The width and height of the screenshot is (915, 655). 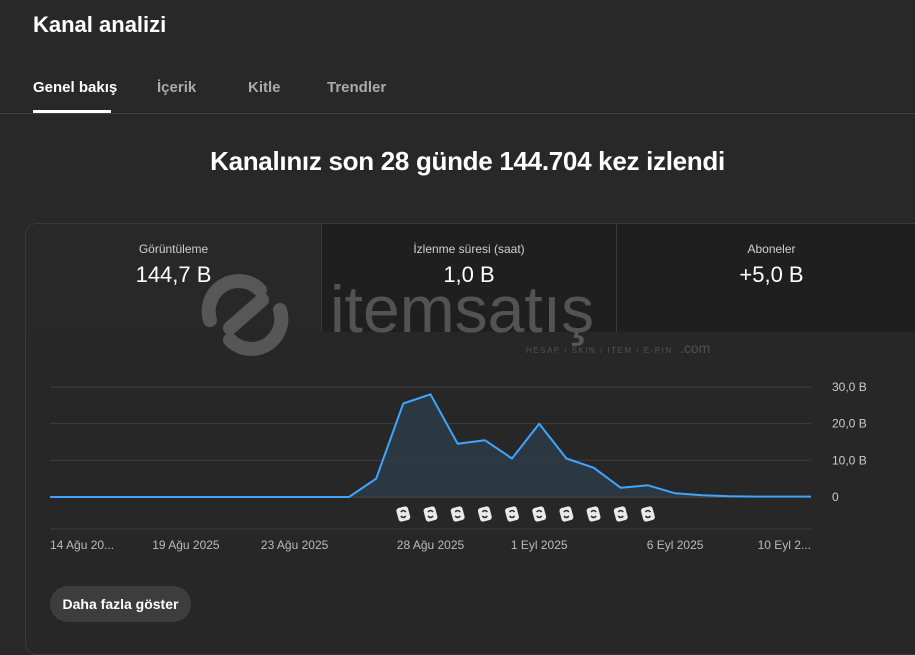 What do you see at coordinates (849, 442) in the screenshot?
I see `y-axis-labels: 0 10,0 B 20,0 B 30,0 B` at bounding box center [849, 442].